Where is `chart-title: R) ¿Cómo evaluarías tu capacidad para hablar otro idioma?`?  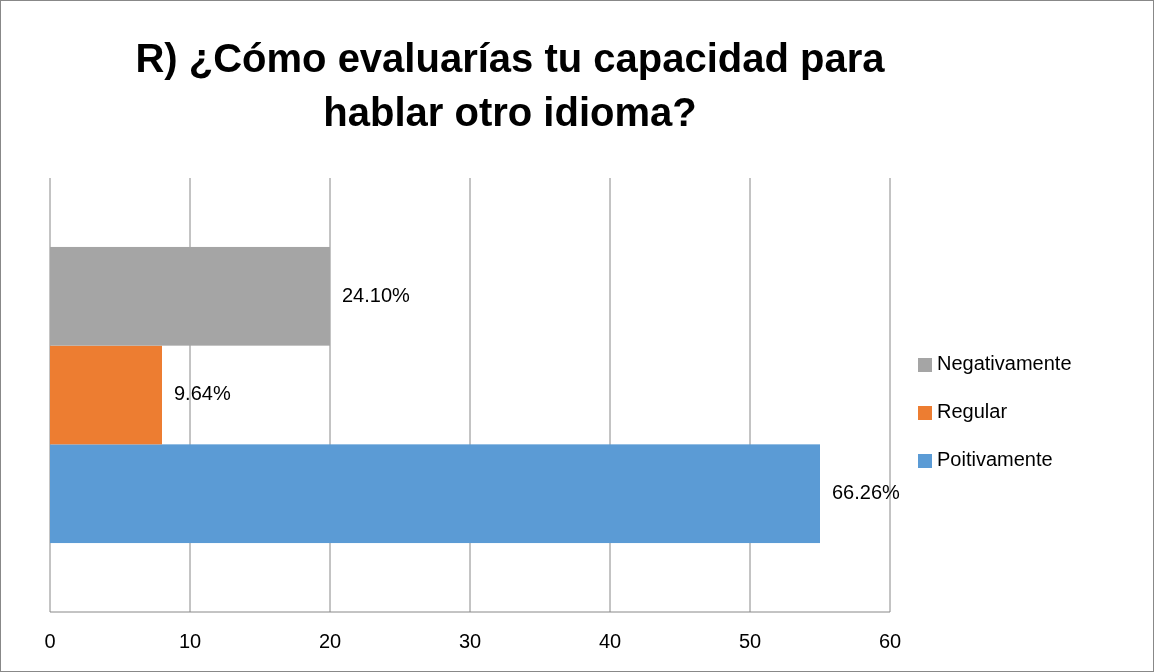
chart-title: R) ¿Cómo evaluarías tu capacidad para hablar otro idioma? is located at coordinates (510, 85).